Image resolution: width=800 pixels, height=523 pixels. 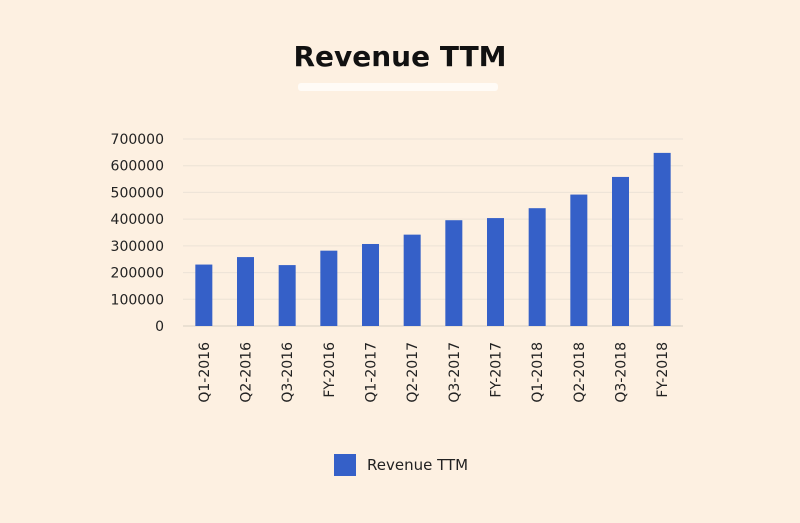 I want to click on bar-q2-2017, so click(x=412, y=280).